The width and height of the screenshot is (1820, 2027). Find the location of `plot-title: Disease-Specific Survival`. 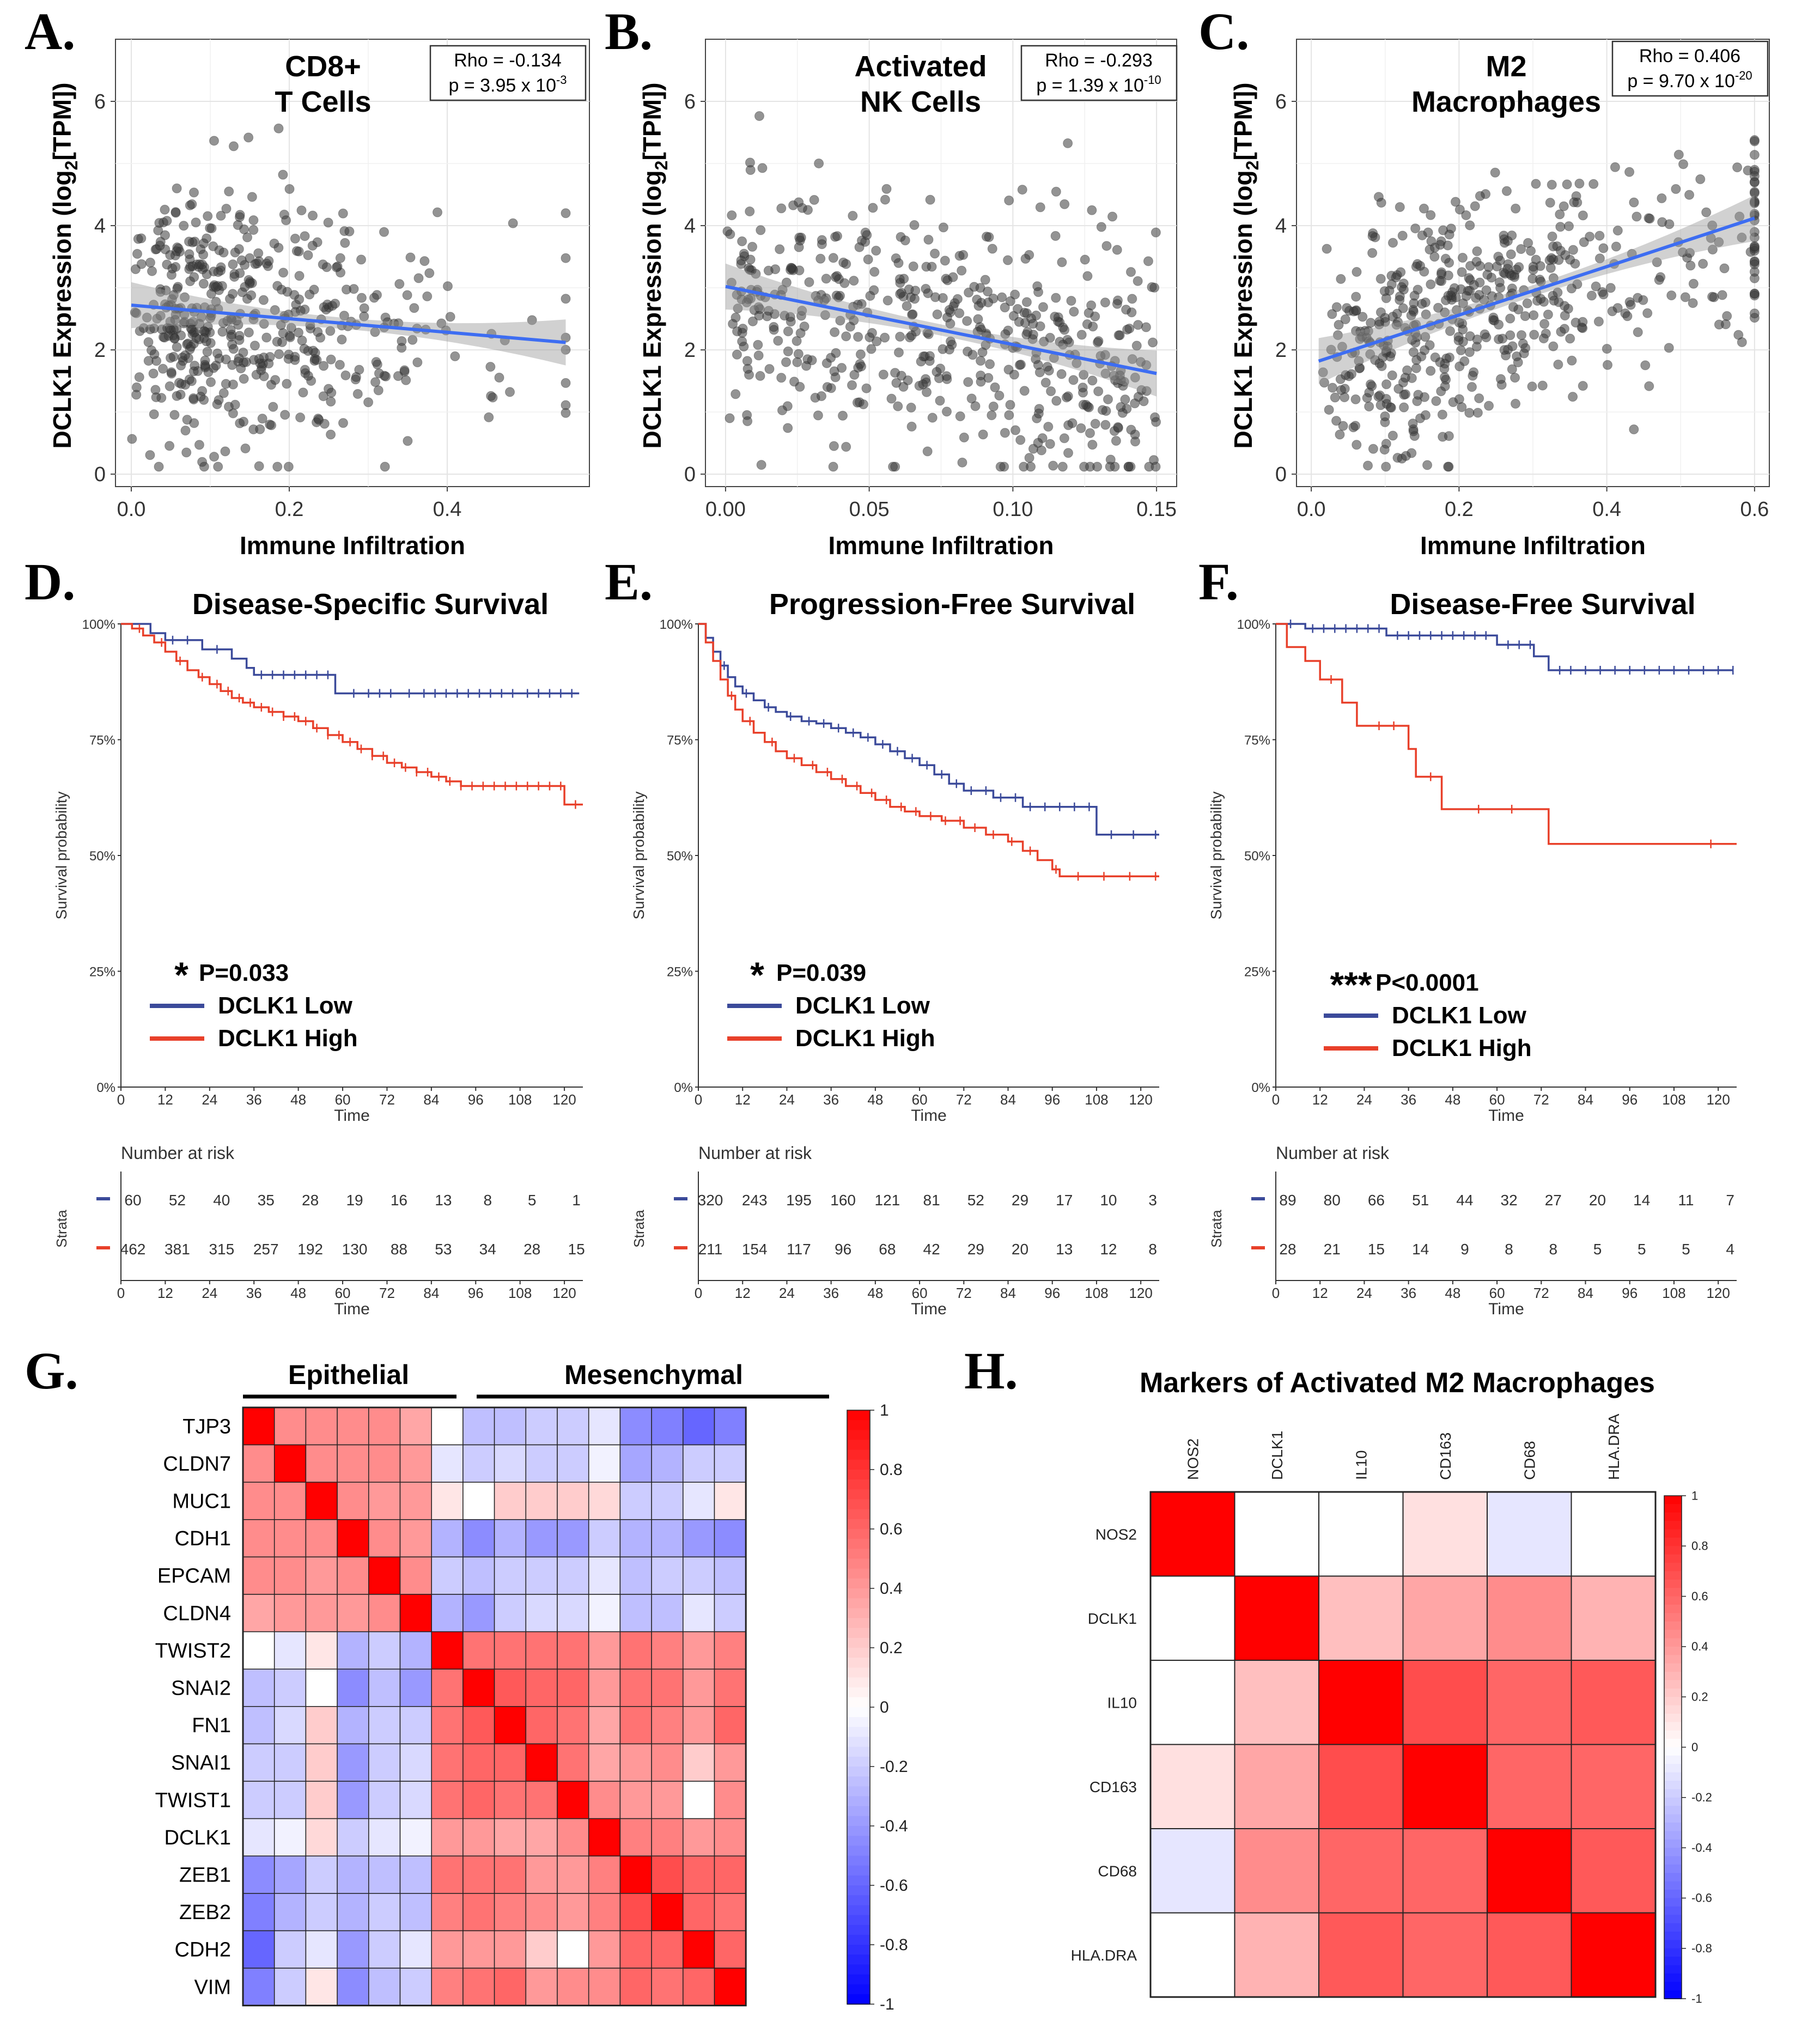

plot-title: Disease-Specific Survival is located at coordinates (370, 604).